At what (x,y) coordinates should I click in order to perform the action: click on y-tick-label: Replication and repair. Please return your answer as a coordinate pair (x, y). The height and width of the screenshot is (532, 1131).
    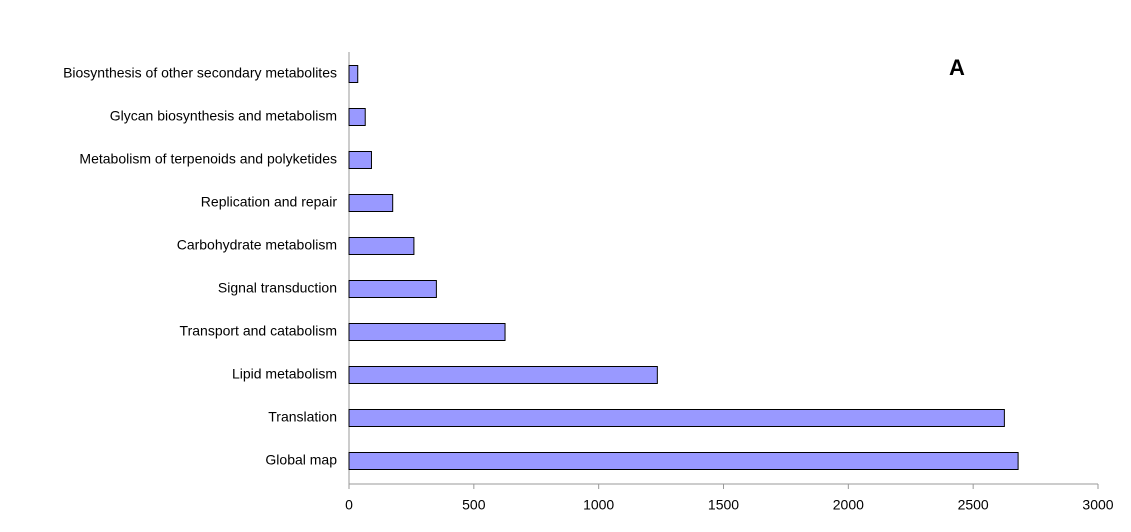
    Looking at the image, I should click on (269, 202).